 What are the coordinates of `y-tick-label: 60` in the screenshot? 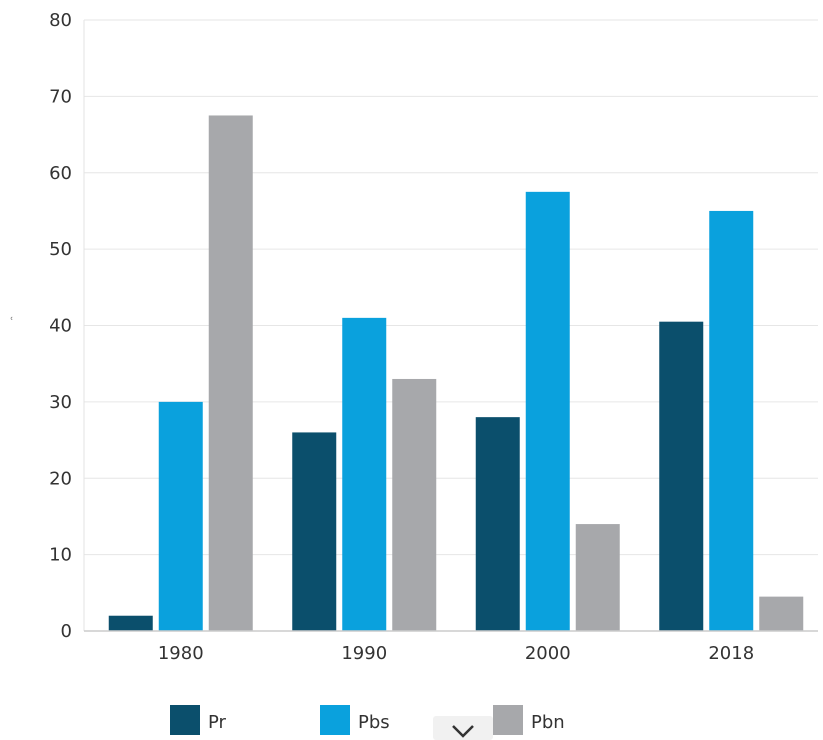 It's located at (60, 173).